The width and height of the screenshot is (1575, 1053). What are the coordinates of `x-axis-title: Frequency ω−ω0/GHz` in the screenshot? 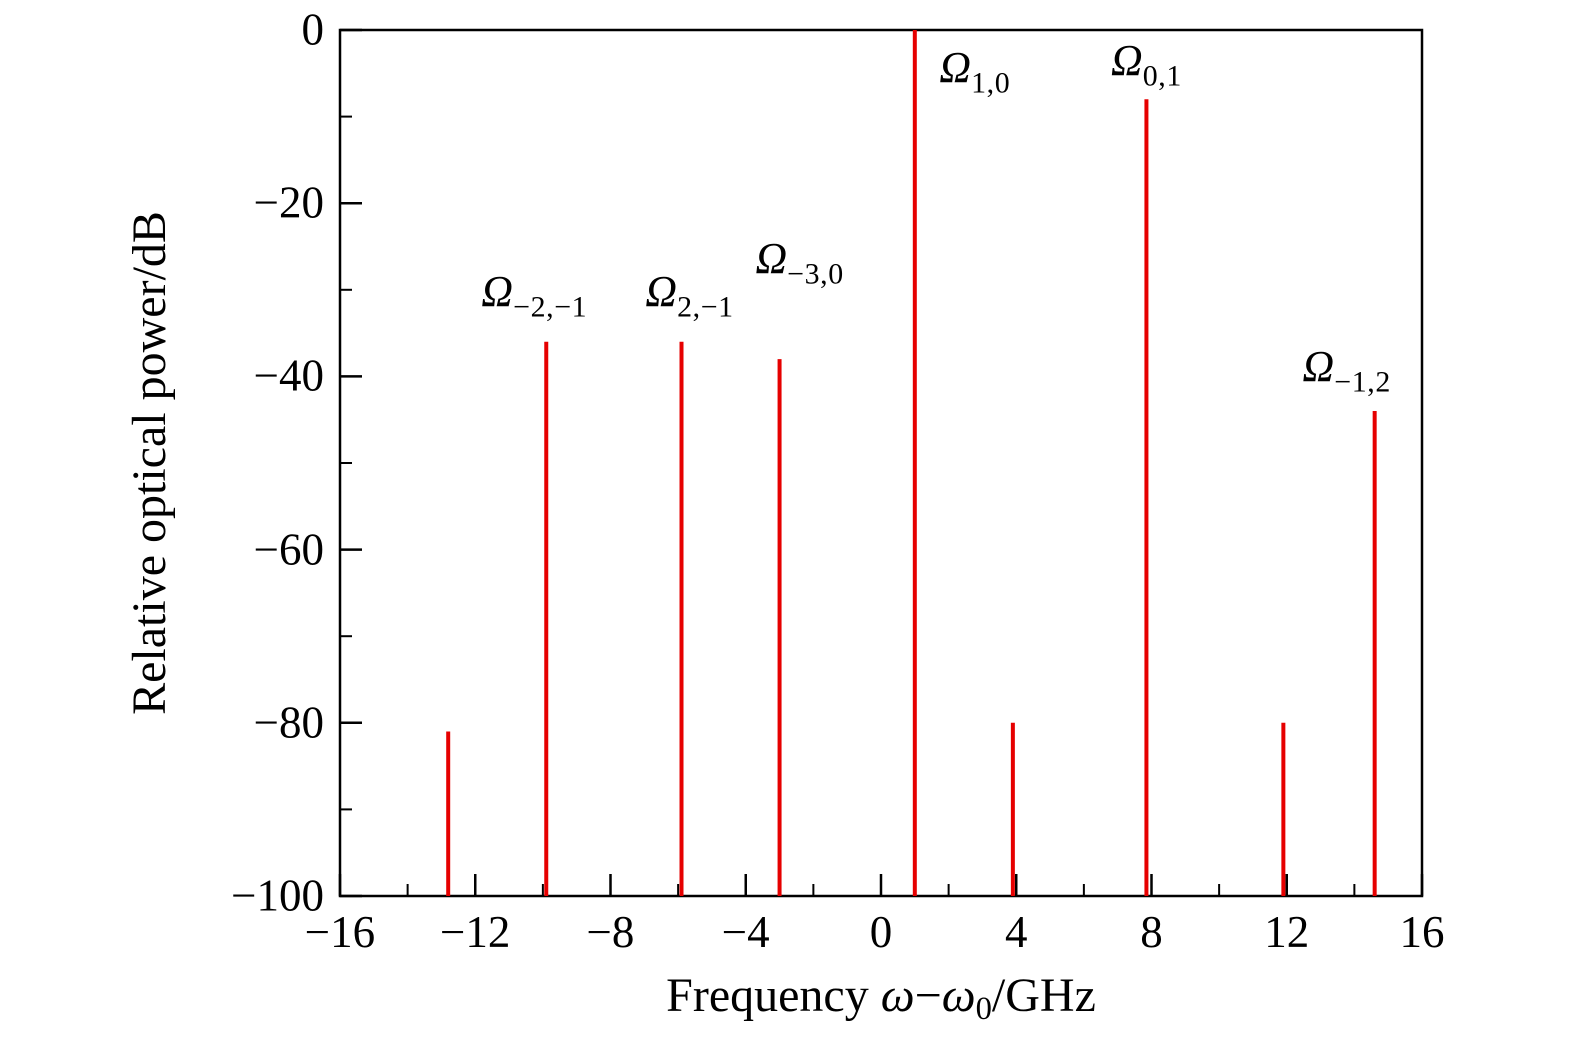 It's located at (881, 999).